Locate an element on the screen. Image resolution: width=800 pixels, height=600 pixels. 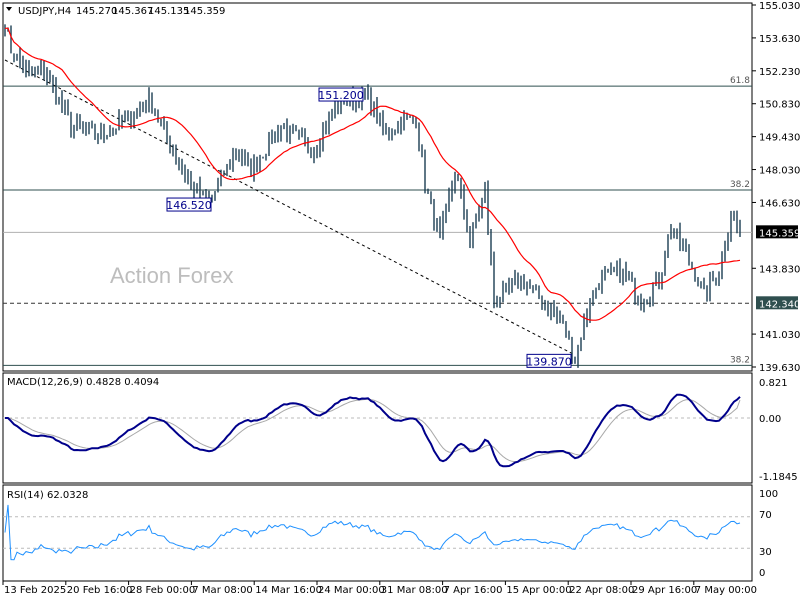
time-tick-label: 20 Feb 16:00 is located at coordinates (100, 590).